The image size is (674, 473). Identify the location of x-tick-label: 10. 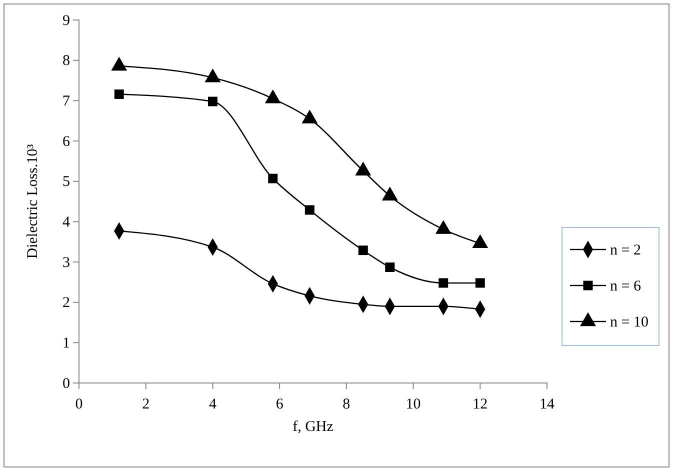
(413, 404).